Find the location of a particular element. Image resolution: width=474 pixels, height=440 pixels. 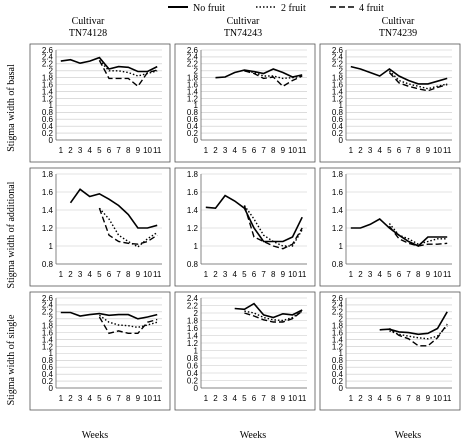

y-tick-label: 0.2 is located at coordinates (193, 380).